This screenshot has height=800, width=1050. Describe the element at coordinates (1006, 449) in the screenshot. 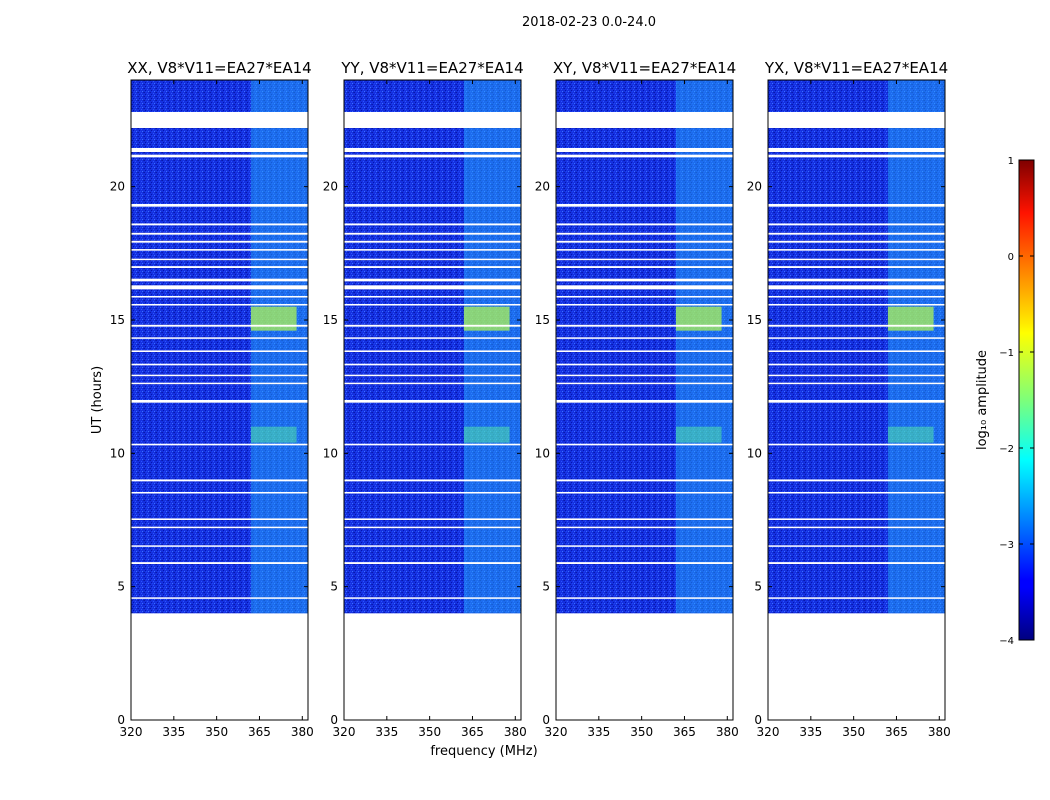

I see `colorbar-tick-label: −2` at that location.